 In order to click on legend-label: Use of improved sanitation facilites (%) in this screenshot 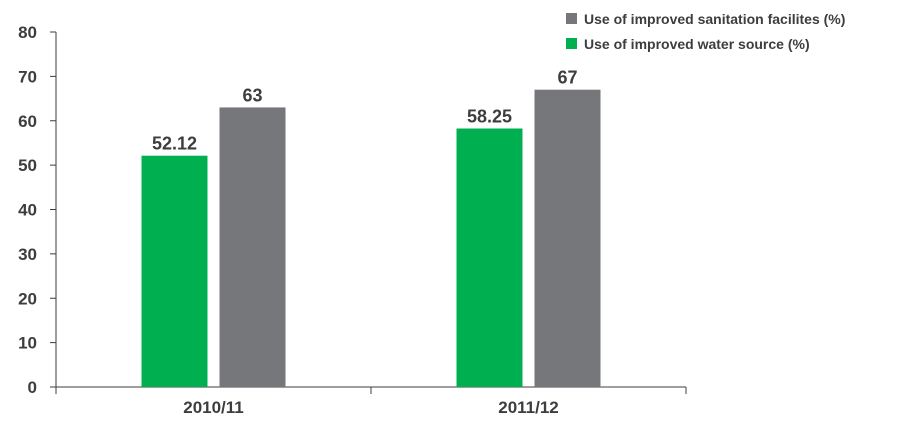, I will do `click(714, 19)`.